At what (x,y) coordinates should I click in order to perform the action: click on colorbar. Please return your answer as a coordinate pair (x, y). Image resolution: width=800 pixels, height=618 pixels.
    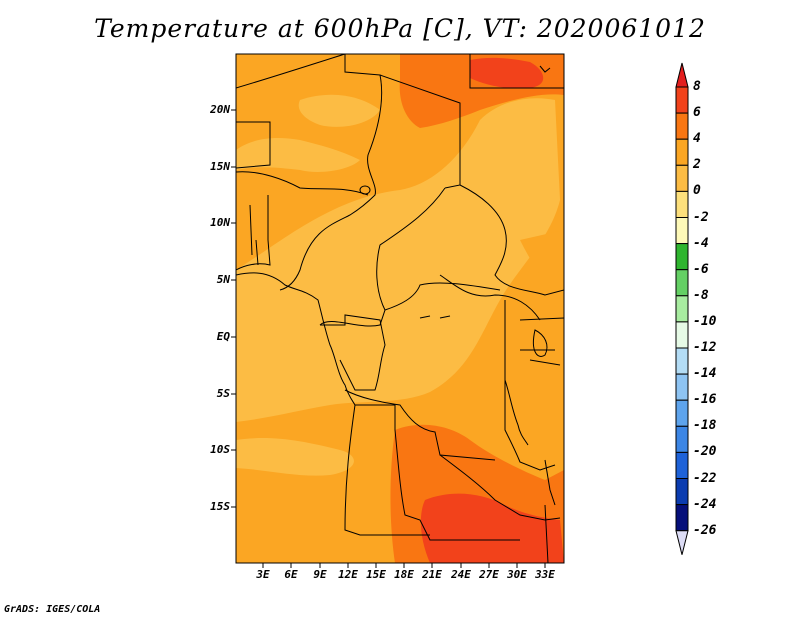
    Looking at the image, I should click on (682, 308).